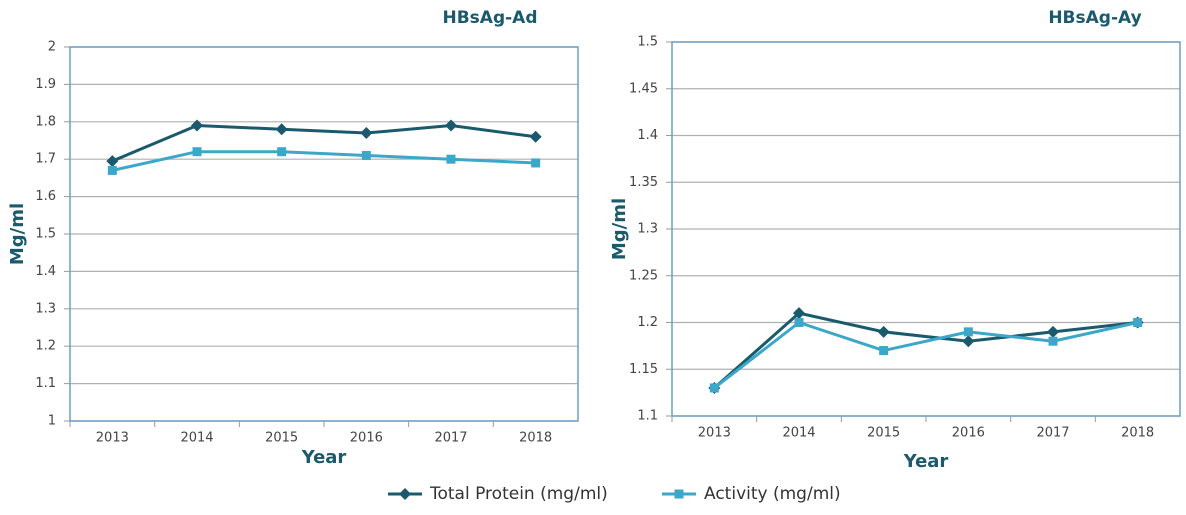 The image size is (1186, 515). What do you see at coordinates (52, 421) in the screenshot?
I see `y-tick-label: 1` at bounding box center [52, 421].